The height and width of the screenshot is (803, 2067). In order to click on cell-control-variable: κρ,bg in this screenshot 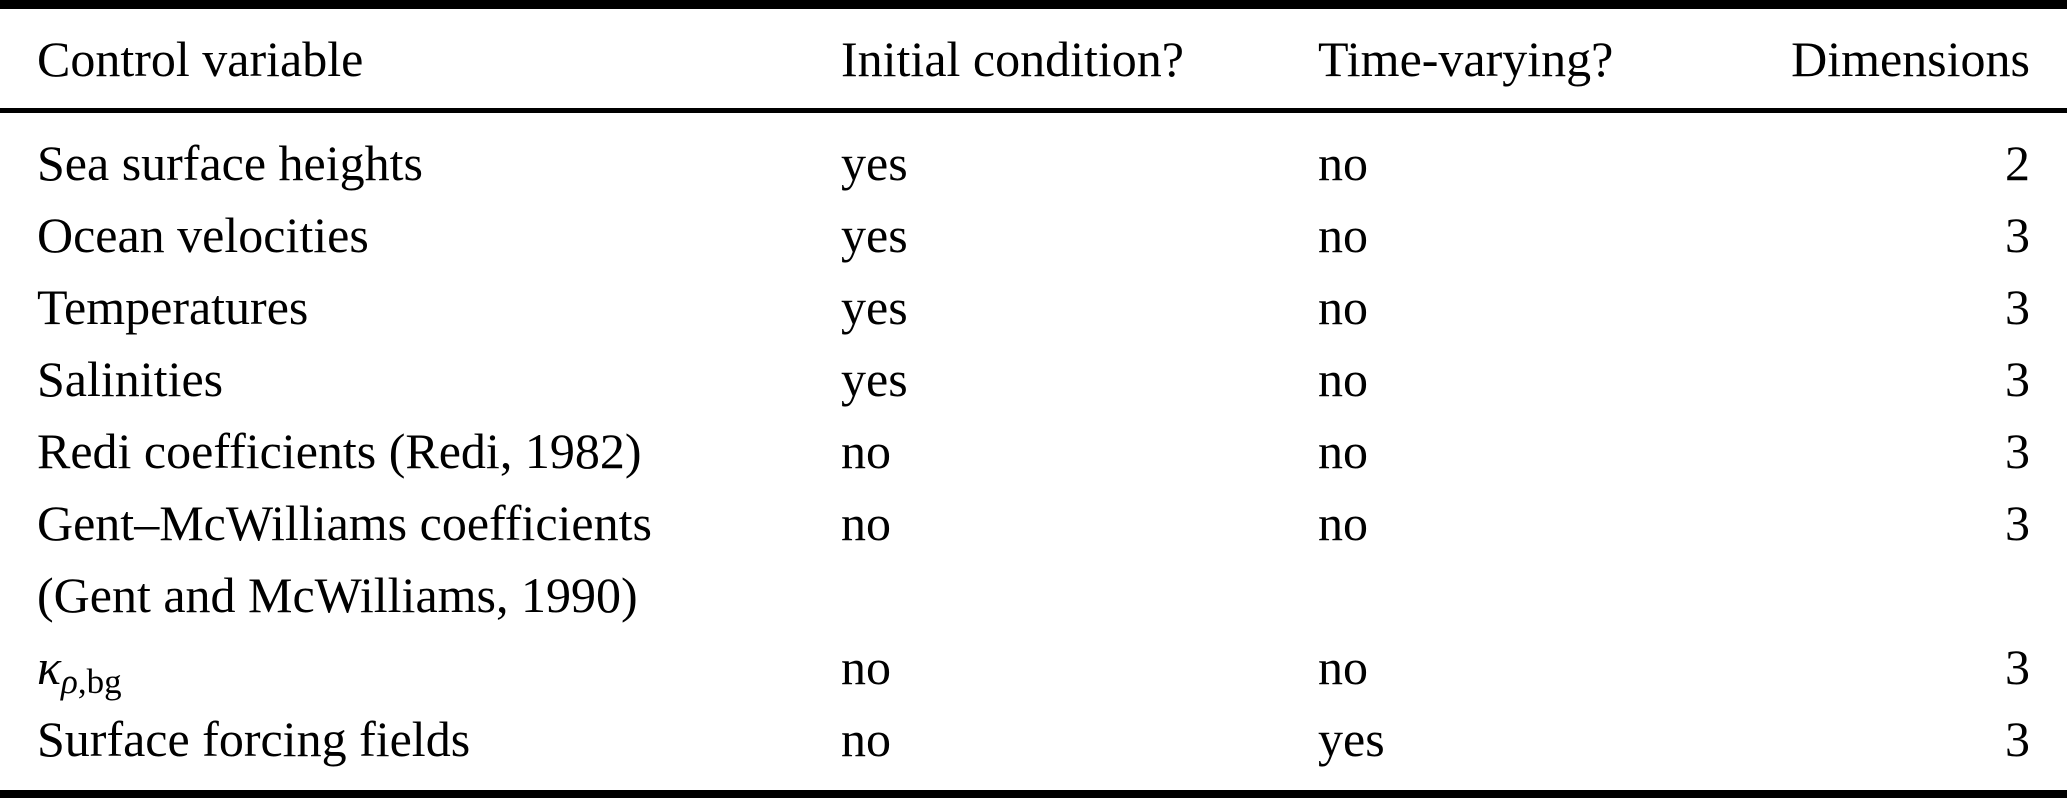, I will do `click(420, 667)`.